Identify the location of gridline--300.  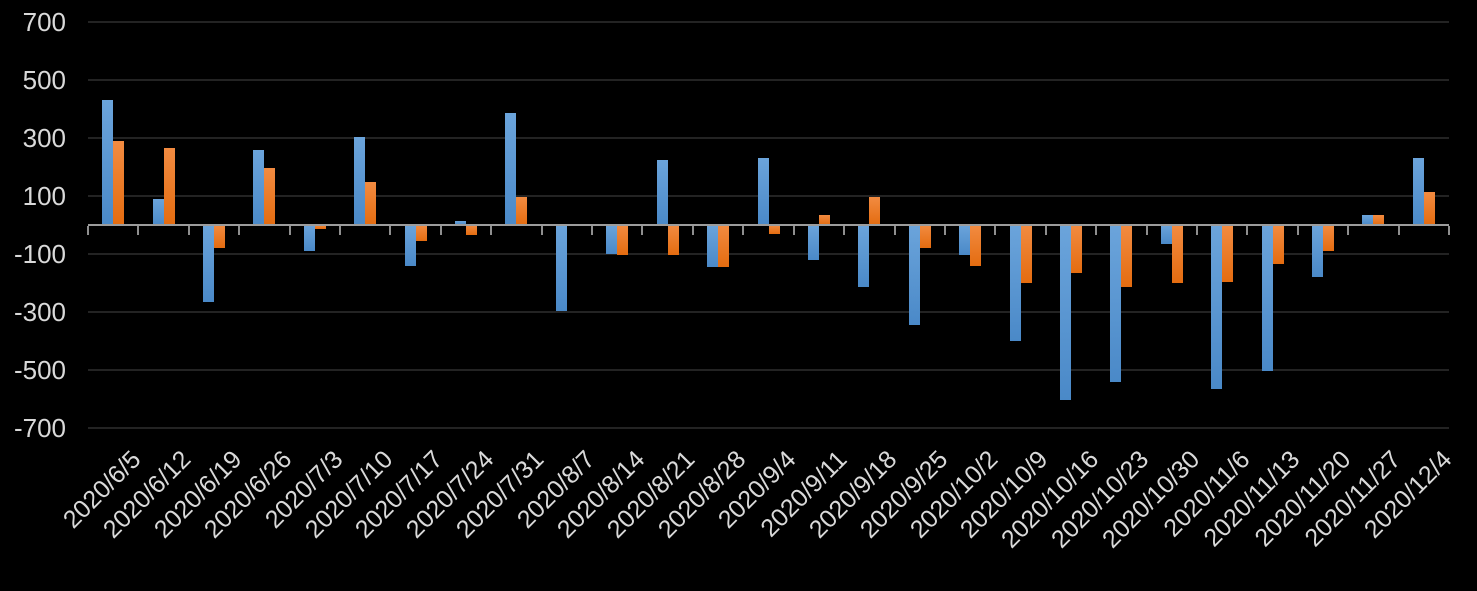
(768, 312).